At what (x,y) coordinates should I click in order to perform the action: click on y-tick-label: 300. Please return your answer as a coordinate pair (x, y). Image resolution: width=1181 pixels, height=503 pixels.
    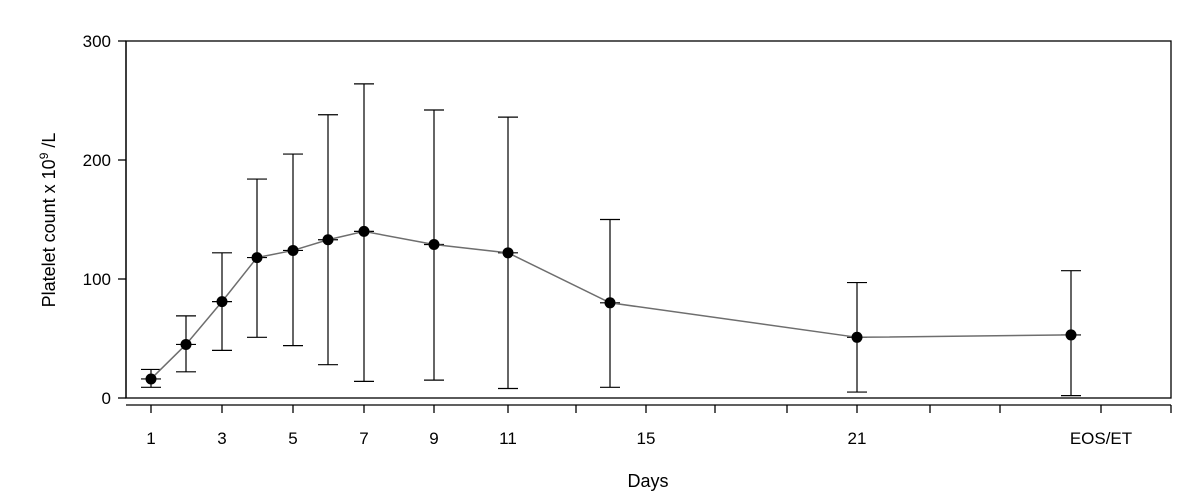
    Looking at the image, I should click on (97, 41).